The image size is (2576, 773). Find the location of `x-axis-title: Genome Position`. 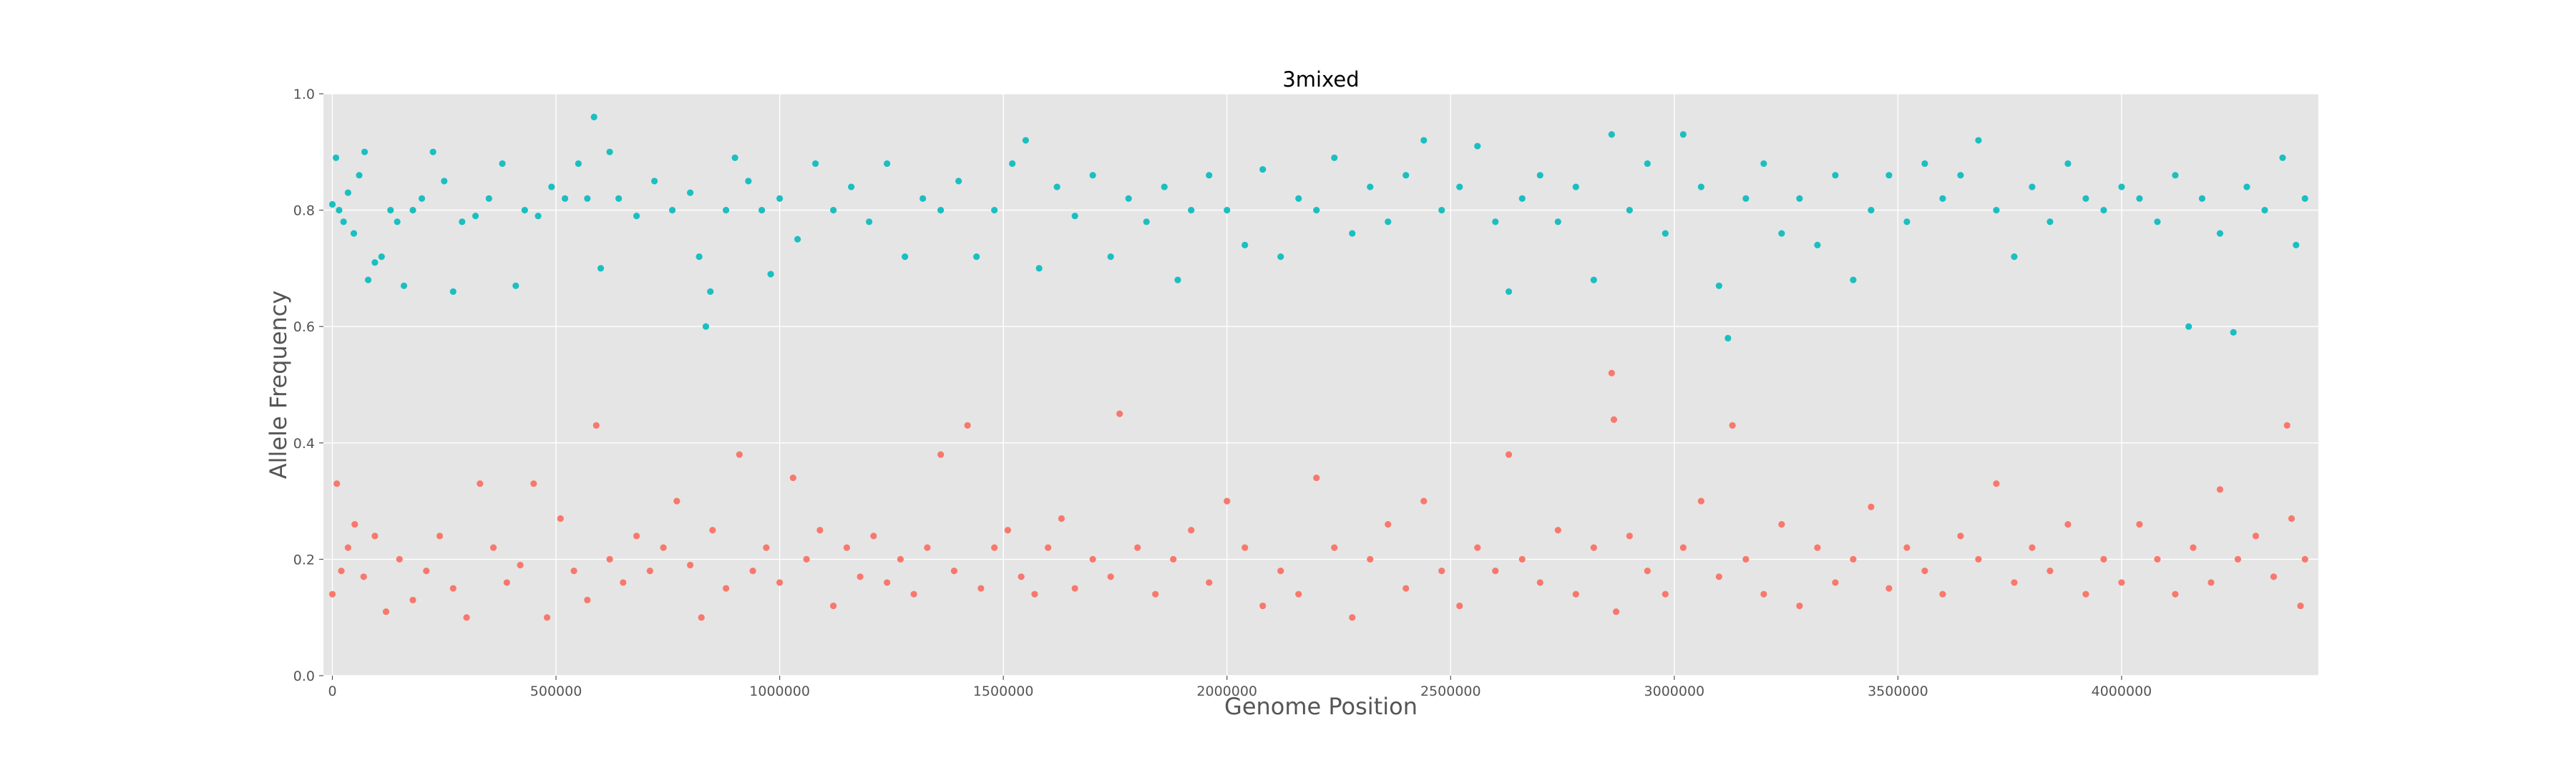

x-axis-title: Genome Position is located at coordinates (1321, 706).